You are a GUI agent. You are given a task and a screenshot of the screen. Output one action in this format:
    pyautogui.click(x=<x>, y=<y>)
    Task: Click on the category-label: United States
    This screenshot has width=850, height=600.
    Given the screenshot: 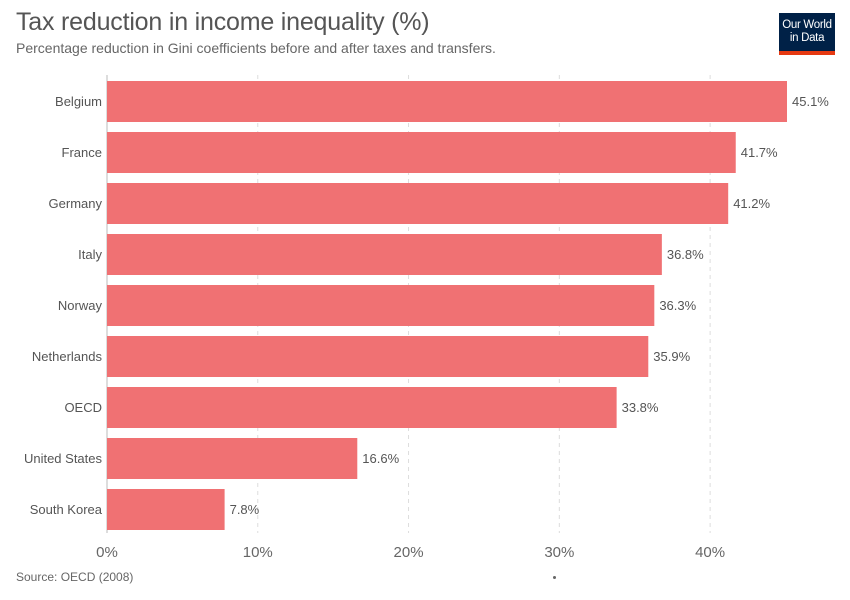 What is the action you would take?
    pyautogui.click(x=63, y=458)
    